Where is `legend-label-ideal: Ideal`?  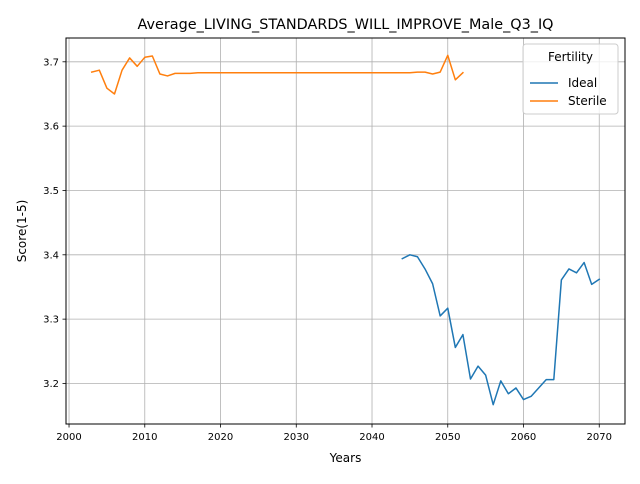
legend-label-ideal: Ideal is located at coordinates (582, 83).